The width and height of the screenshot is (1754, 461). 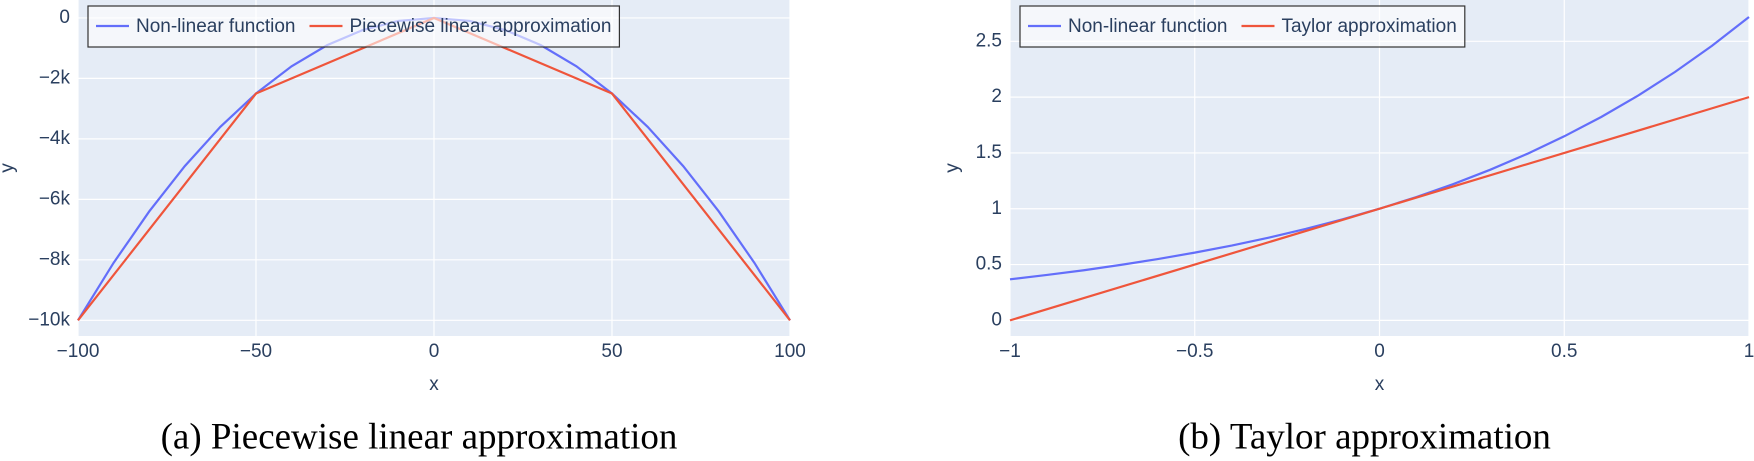 I want to click on y-tick-label: 2.5, so click(x=989, y=40).